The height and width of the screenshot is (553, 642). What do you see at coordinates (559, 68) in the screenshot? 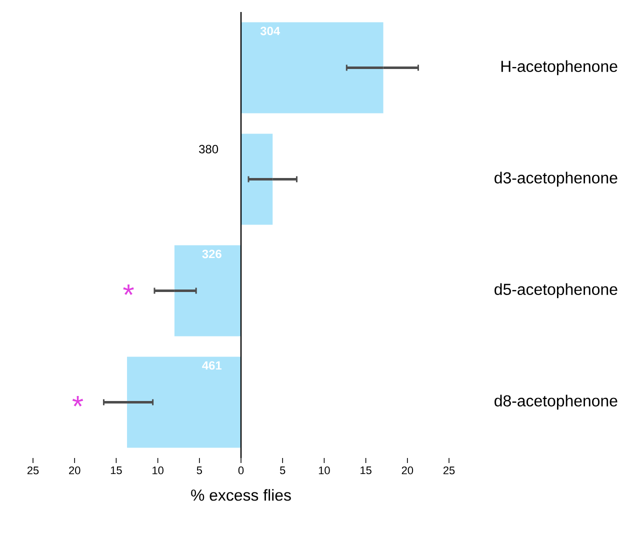
I see `y-tick-label: H-acetophenone` at bounding box center [559, 68].